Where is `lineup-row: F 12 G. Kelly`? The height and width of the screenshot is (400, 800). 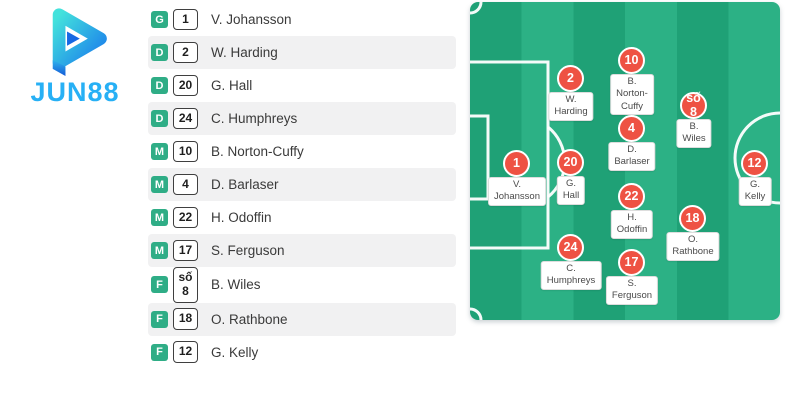
lineup-row: F 12 G. Kelly is located at coordinates (302, 352).